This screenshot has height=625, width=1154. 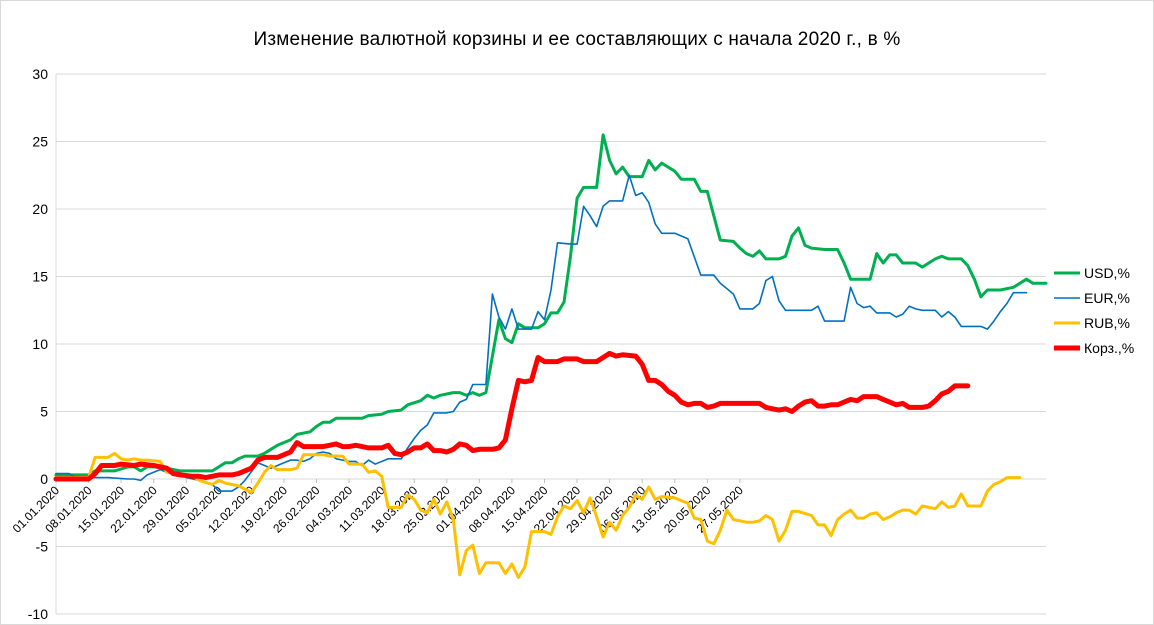 What do you see at coordinates (40, 277) in the screenshot?
I see `y-tick-label: 15` at bounding box center [40, 277].